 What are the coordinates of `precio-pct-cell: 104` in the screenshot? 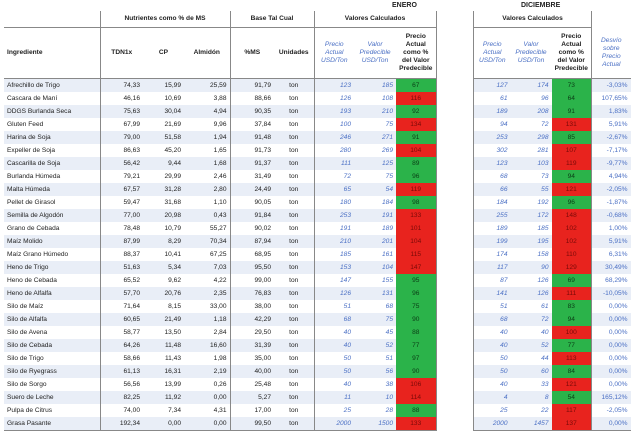 It's located at (416, 241).